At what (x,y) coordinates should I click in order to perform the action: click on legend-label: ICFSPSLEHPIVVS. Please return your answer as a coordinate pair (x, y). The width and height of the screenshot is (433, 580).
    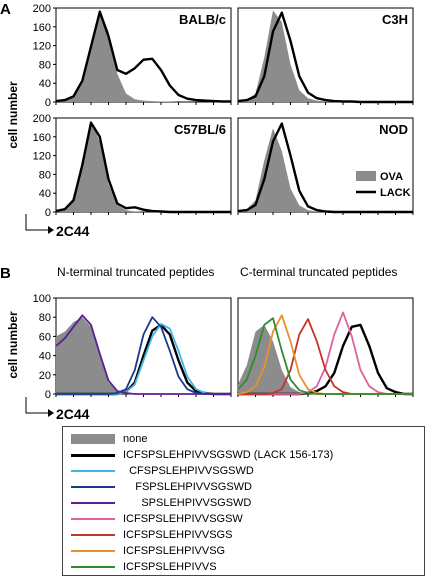
    Looking at the image, I should click on (170, 567).